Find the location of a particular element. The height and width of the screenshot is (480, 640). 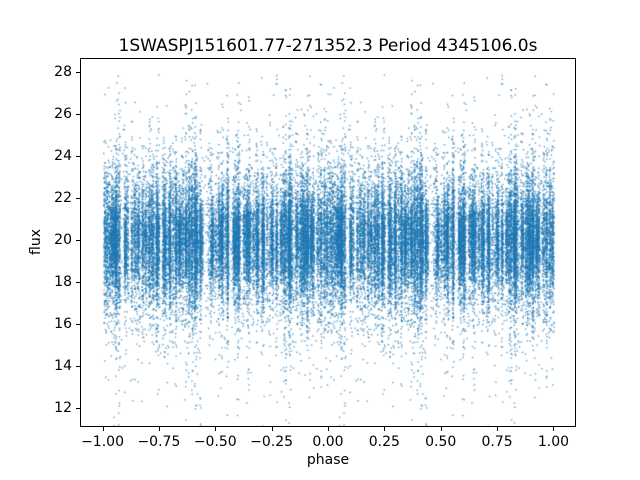

y-tick-label: 14 is located at coordinates (63, 366).